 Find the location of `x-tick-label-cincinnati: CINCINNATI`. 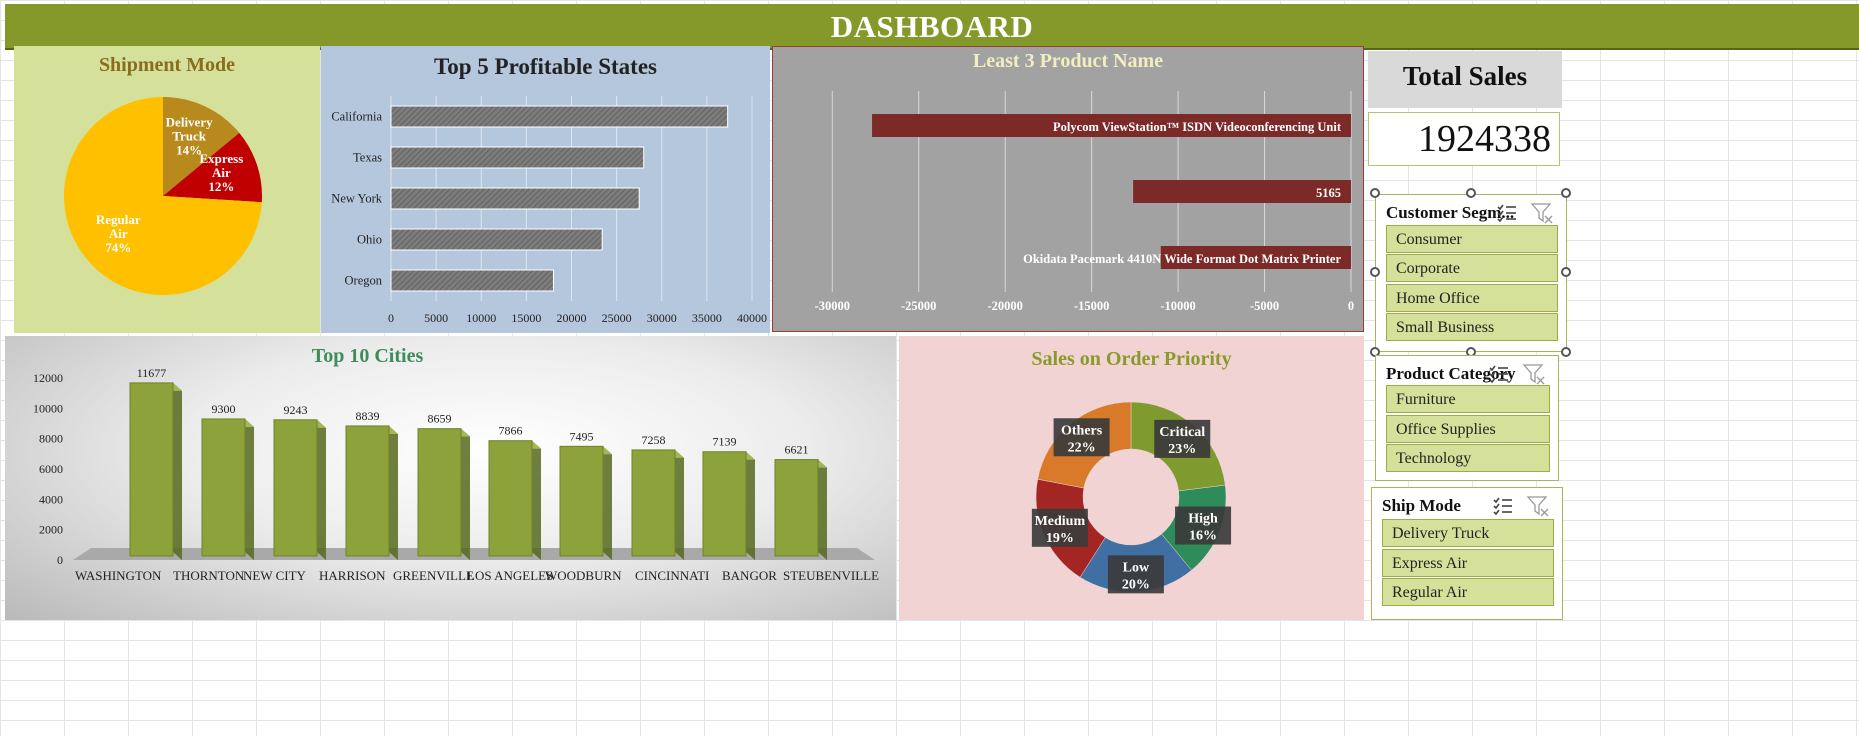

x-tick-label-cincinnati: CINCINNATI is located at coordinates (672, 575).